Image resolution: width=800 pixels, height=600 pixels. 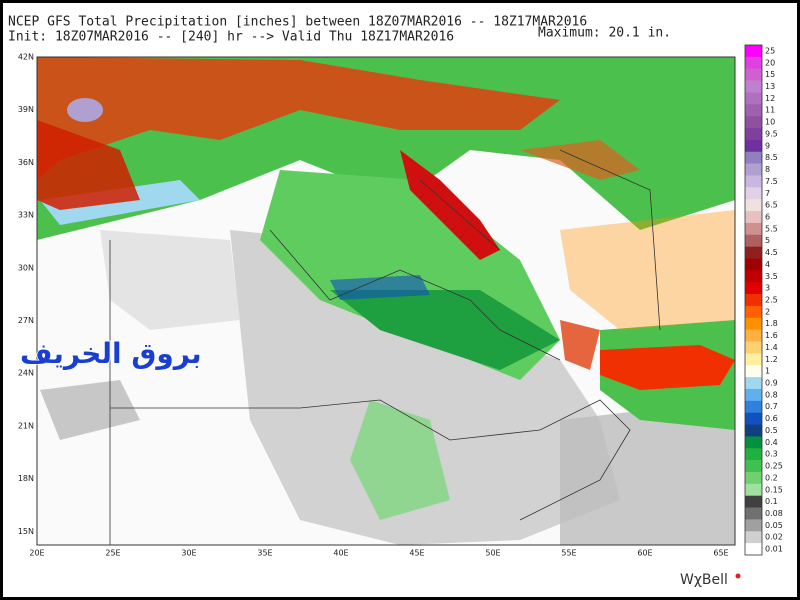 I want to click on colorbar-label: 1.4, so click(x=771, y=347).